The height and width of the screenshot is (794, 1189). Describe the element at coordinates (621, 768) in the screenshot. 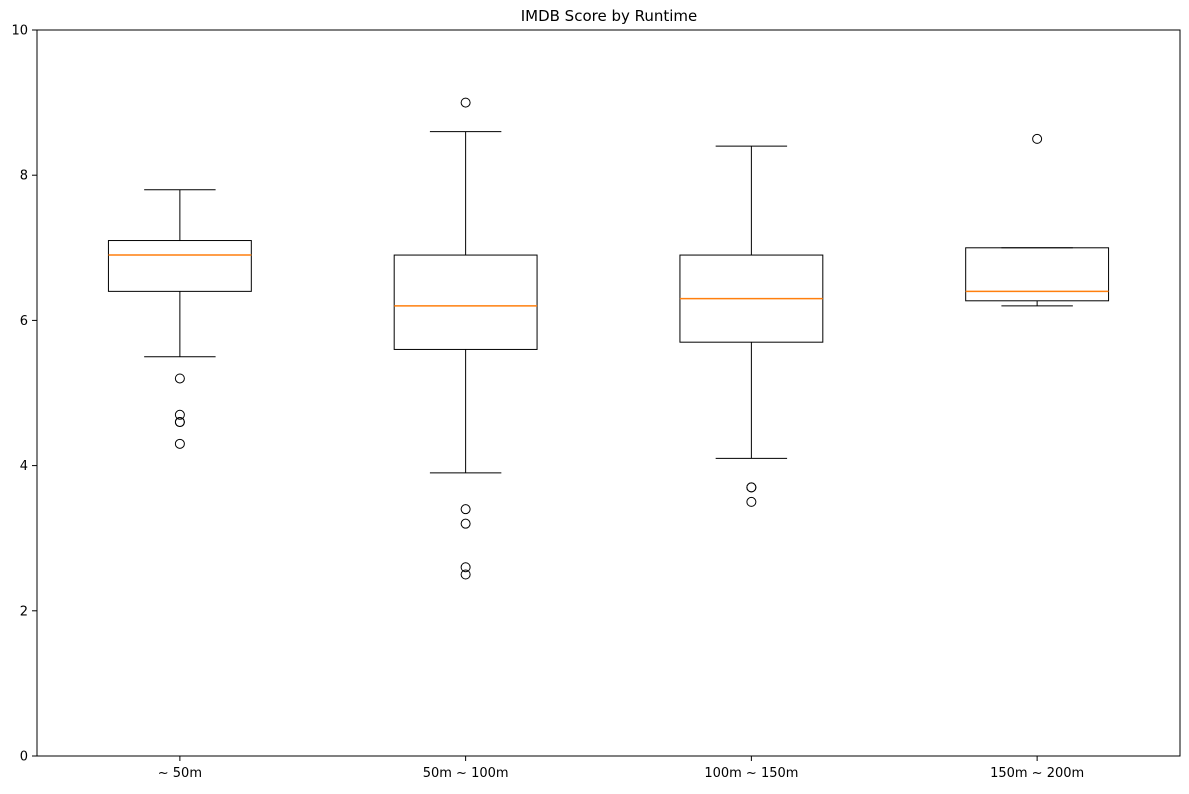

I see `x-axis: ~ 50m 50m ~ 100m 100m ~ 150m 150m ~ 200m` at that location.